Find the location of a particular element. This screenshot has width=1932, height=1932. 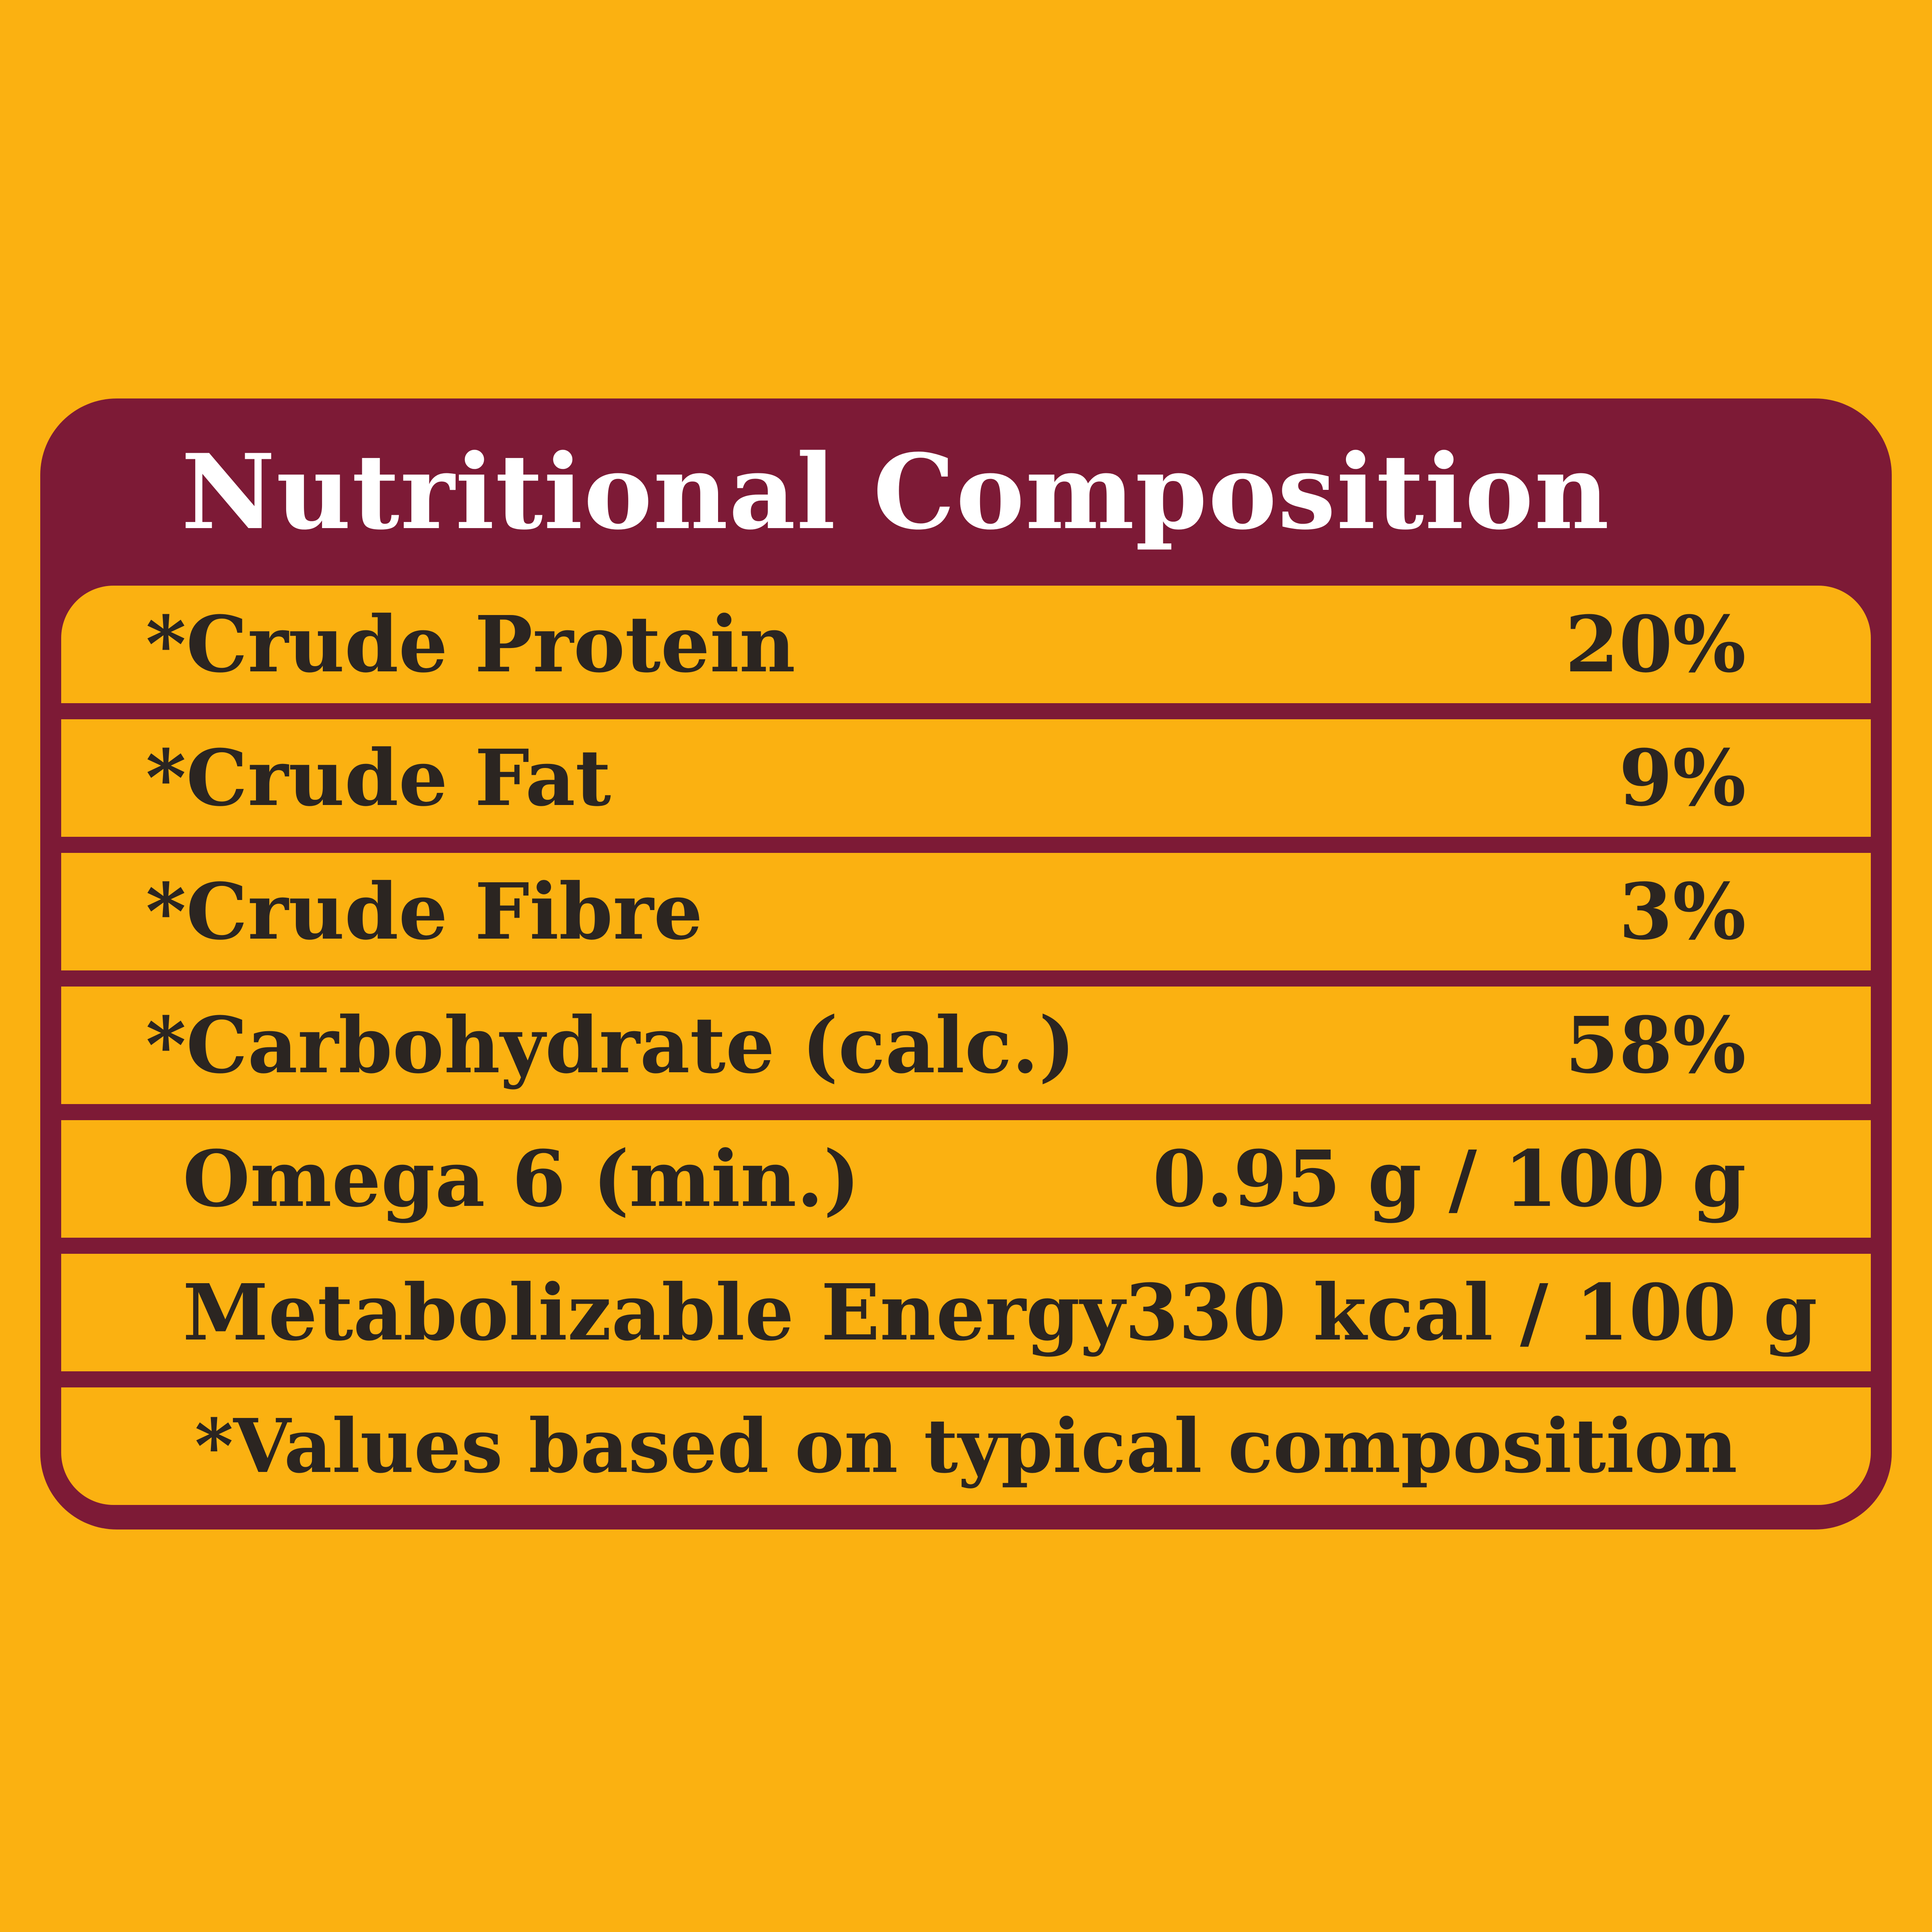

row-label: *Crude Fibre is located at coordinates (424, 911).